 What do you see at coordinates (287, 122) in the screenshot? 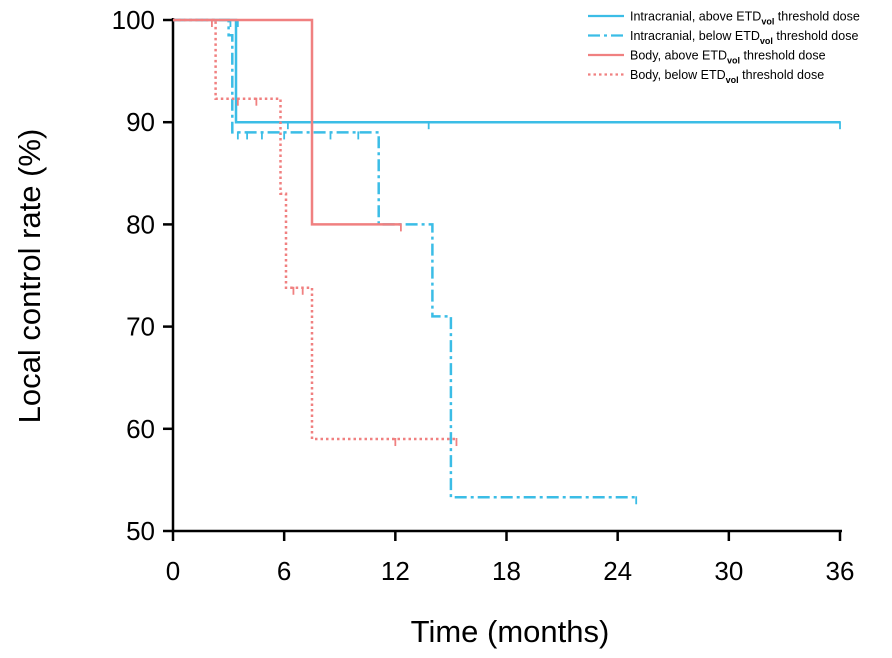
I see `series-line` at bounding box center [287, 122].